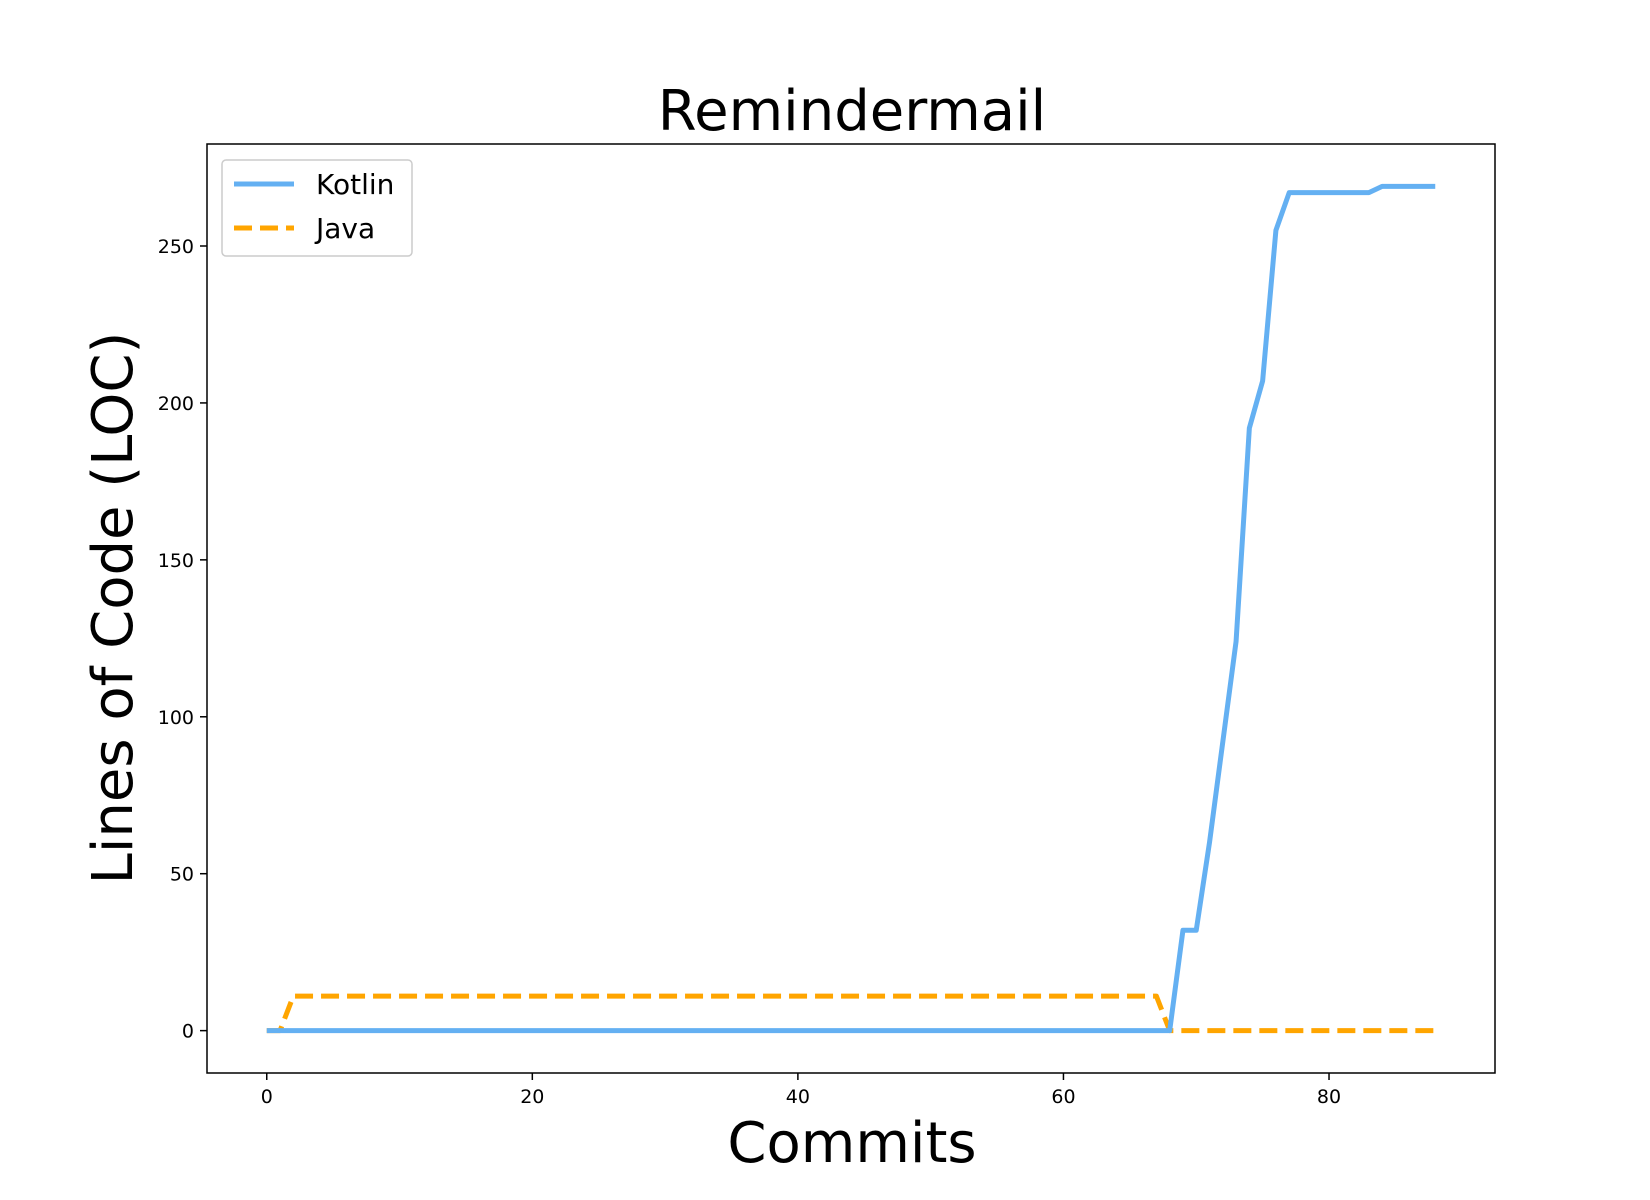 This screenshot has height=1200, width=1650. What do you see at coordinates (176, 718) in the screenshot?
I see `y-tick-label: 100` at bounding box center [176, 718].